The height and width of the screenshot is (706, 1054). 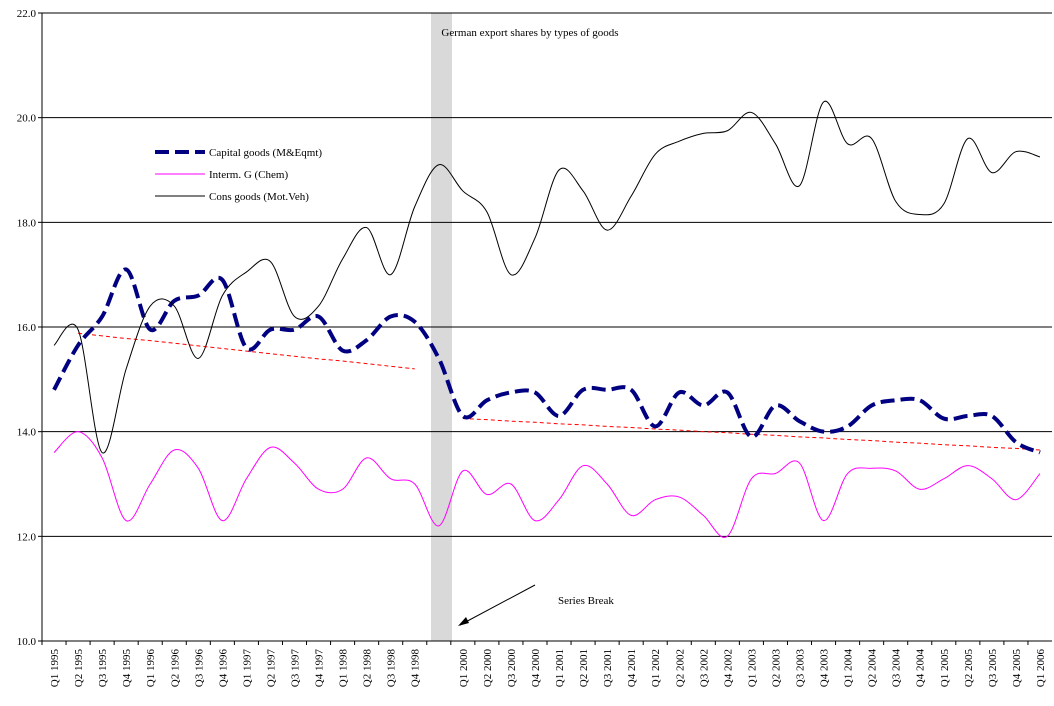 I want to click on x-tick-label: Q4 1996, so click(x=223, y=668).